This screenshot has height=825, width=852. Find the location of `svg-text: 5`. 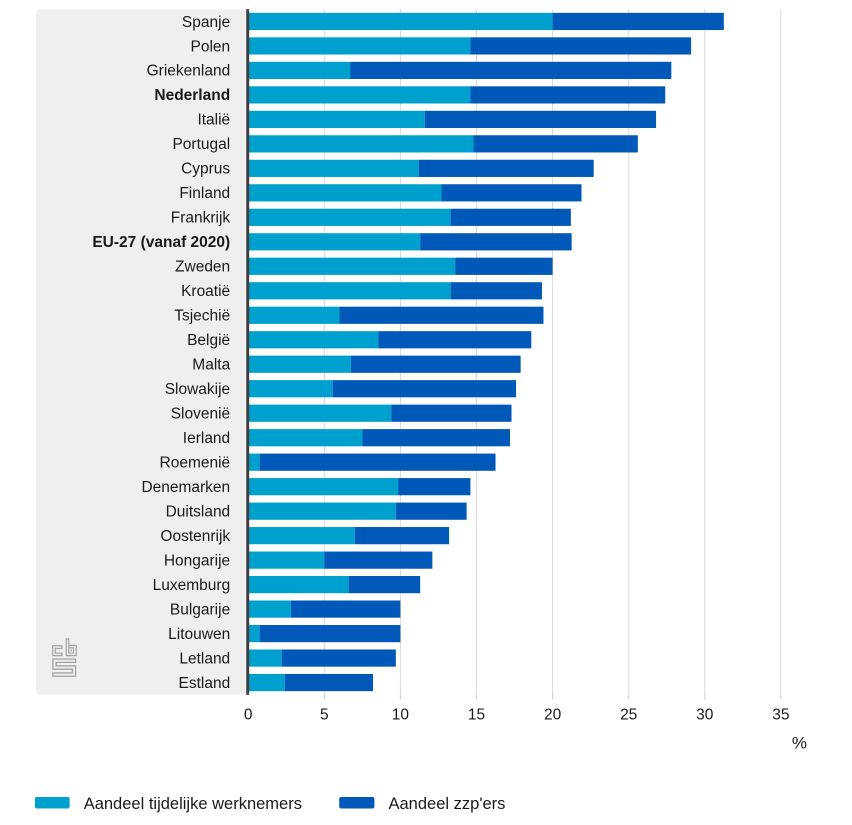

svg-text: 5 is located at coordinates (324, 715).